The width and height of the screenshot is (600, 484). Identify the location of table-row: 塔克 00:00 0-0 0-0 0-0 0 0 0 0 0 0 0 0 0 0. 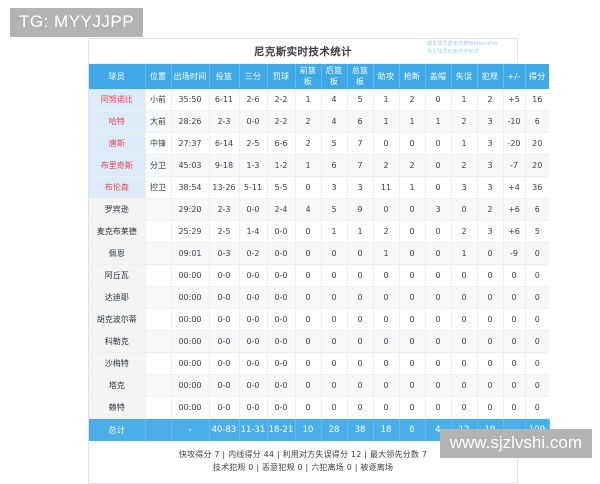
(319, 385).